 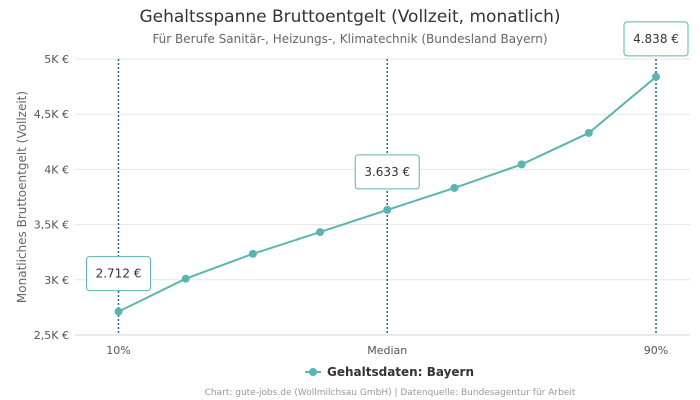 I want to click on y-axis-ticks: 2,5K € 3K € 3,5K € 4K € 4,5K € 5K €, so click(x=51, y=197).